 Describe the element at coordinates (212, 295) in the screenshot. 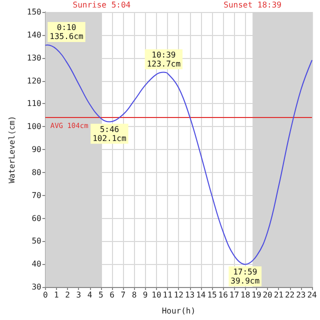

I see `x-tick-label: 15` at that location.